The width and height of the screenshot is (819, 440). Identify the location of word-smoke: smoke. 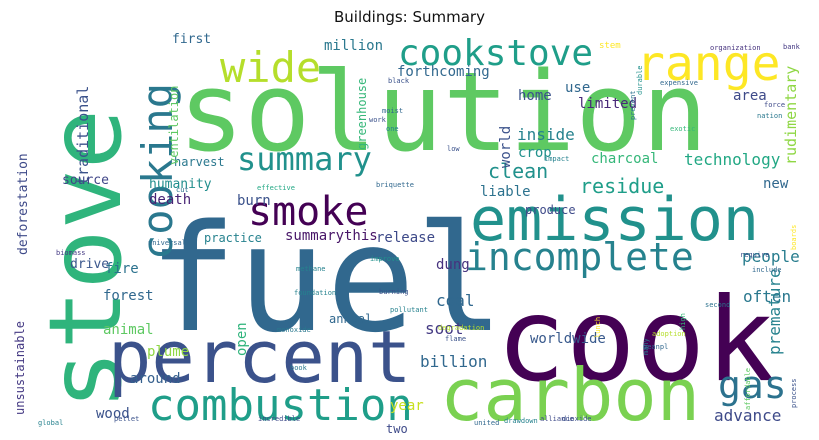
(308, 212).